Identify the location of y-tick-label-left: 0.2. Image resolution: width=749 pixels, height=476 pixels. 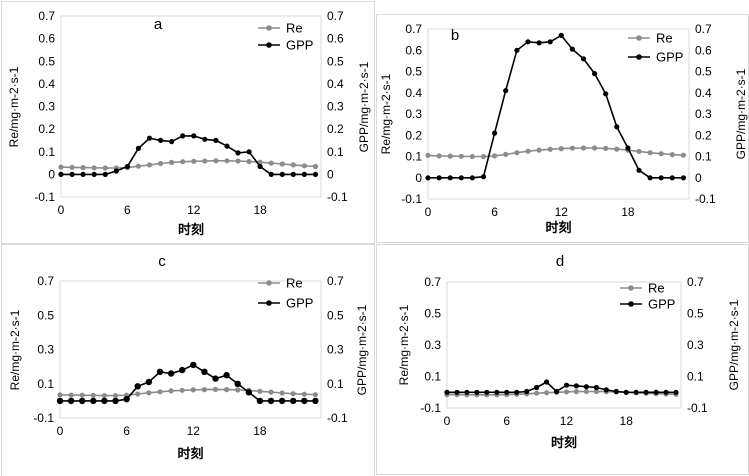
(46, 129).